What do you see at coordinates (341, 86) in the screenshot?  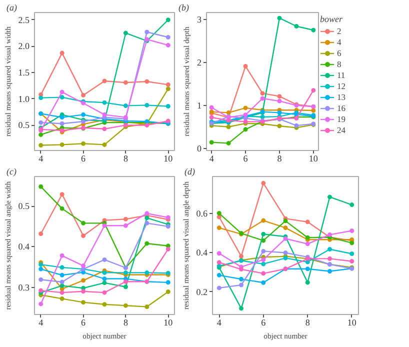 I see `legend-label: 12` at bounding box center [341, 86].